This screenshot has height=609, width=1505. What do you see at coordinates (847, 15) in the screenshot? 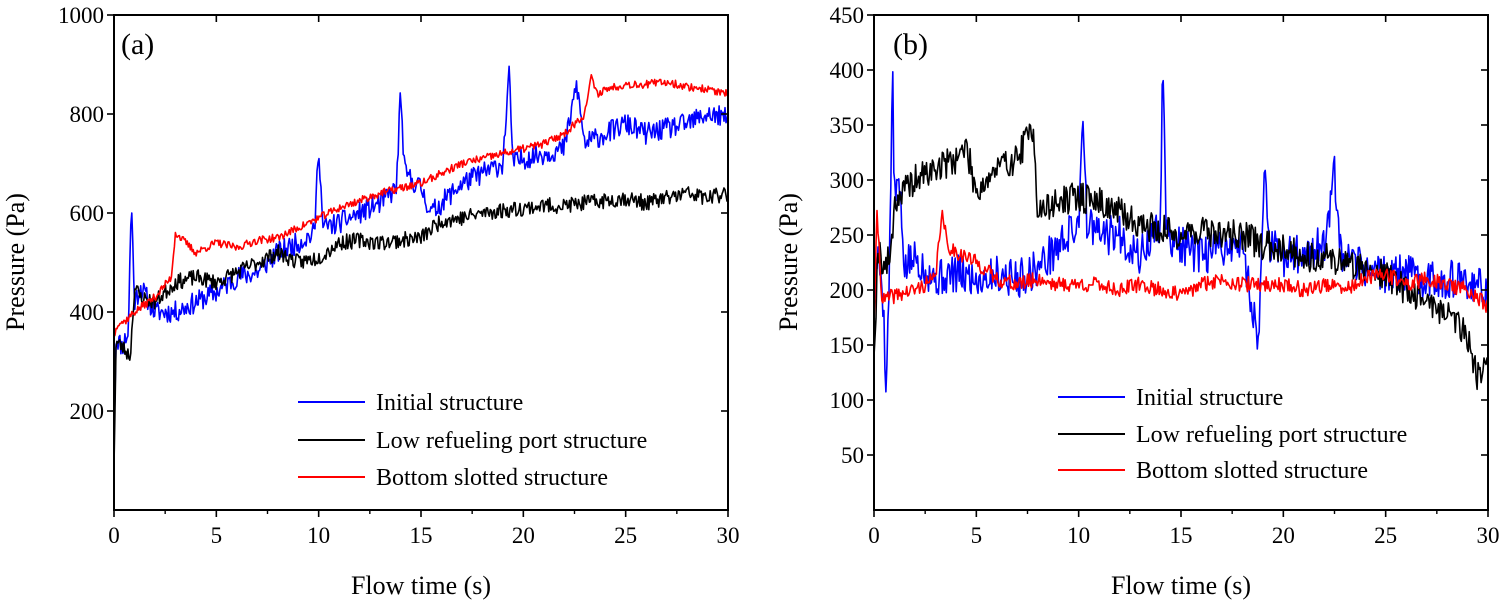
I see `y-tick-label: 450` at bounding box center [847, 15].